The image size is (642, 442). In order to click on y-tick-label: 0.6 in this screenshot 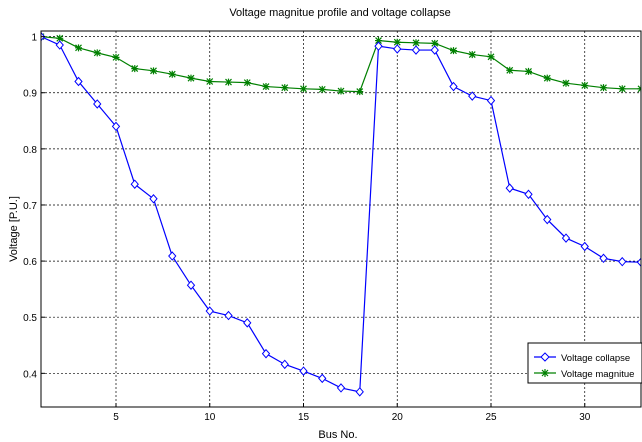, I will do `click(30, 262)`.